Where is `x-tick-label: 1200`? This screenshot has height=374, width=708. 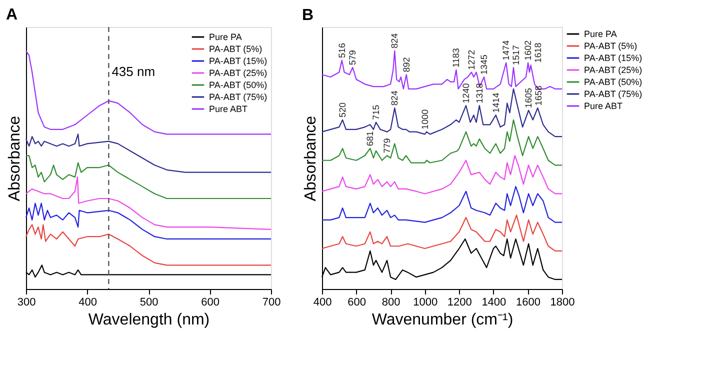 x-tick-label: 1200 is located at coordinates (459, 302).